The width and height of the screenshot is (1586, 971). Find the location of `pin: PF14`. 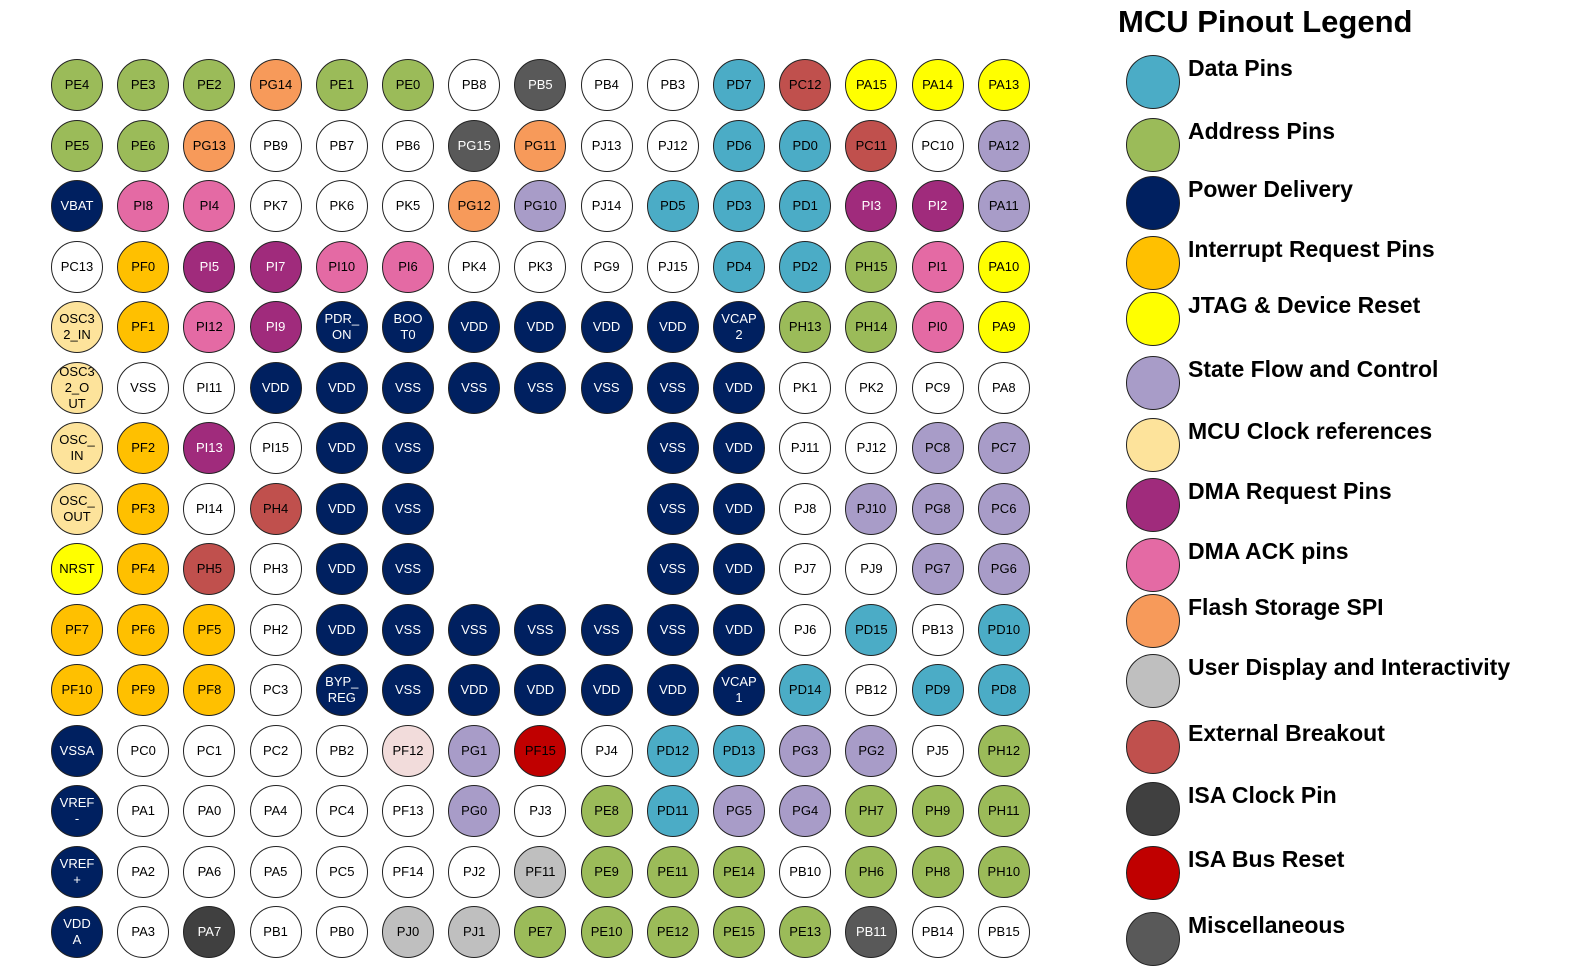

pin: PF14 is located at coordinates (408, 871).